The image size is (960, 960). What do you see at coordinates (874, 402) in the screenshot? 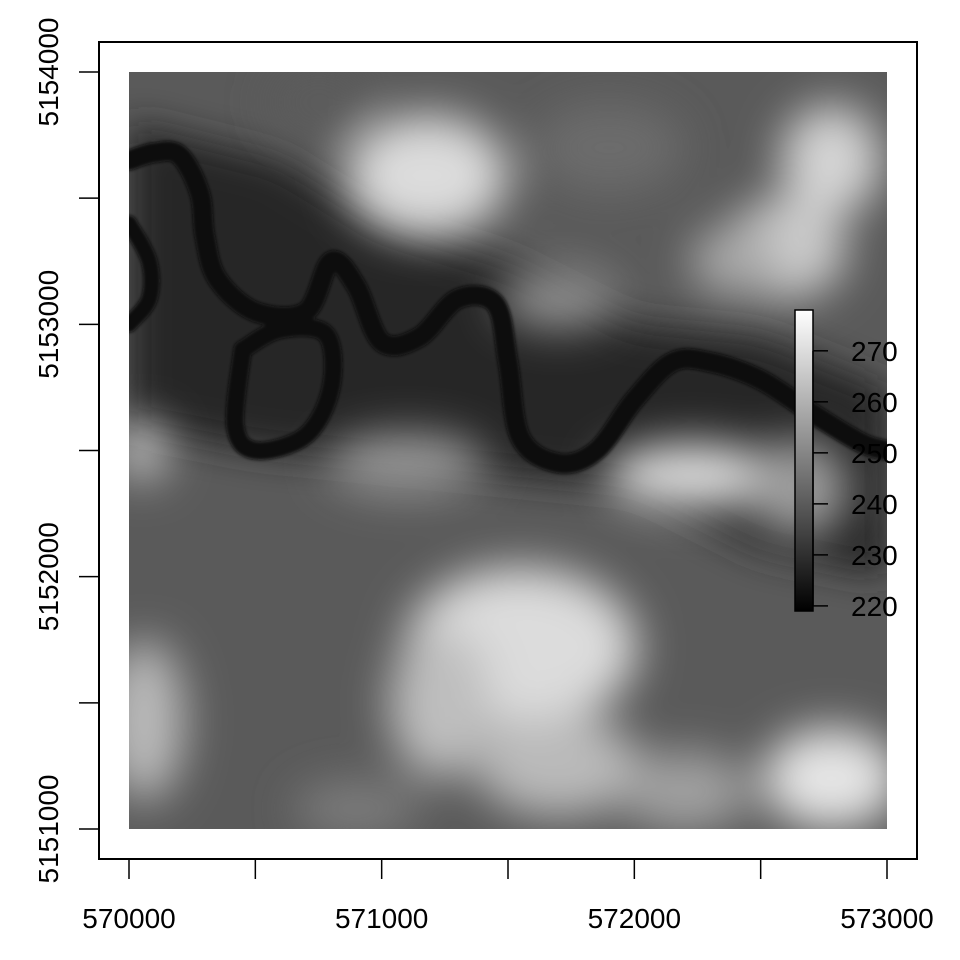
I see `colorbar-tick-label: 260` at bounding box center [874, 402].